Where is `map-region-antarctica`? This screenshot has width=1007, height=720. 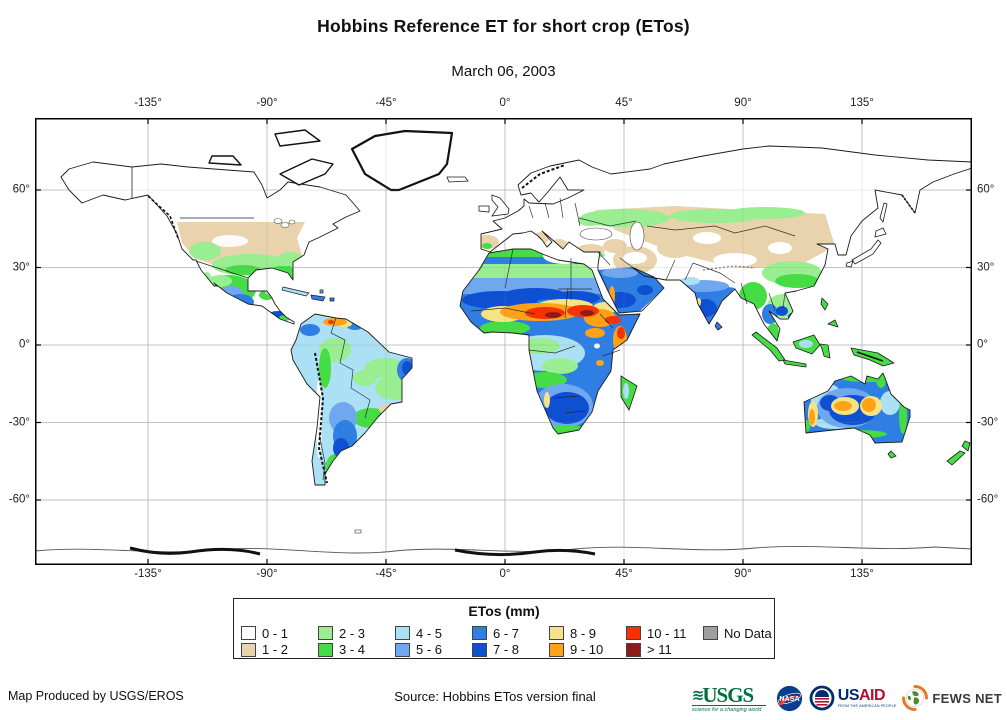
map-region-antarctica is located at coordinates (503, 547).